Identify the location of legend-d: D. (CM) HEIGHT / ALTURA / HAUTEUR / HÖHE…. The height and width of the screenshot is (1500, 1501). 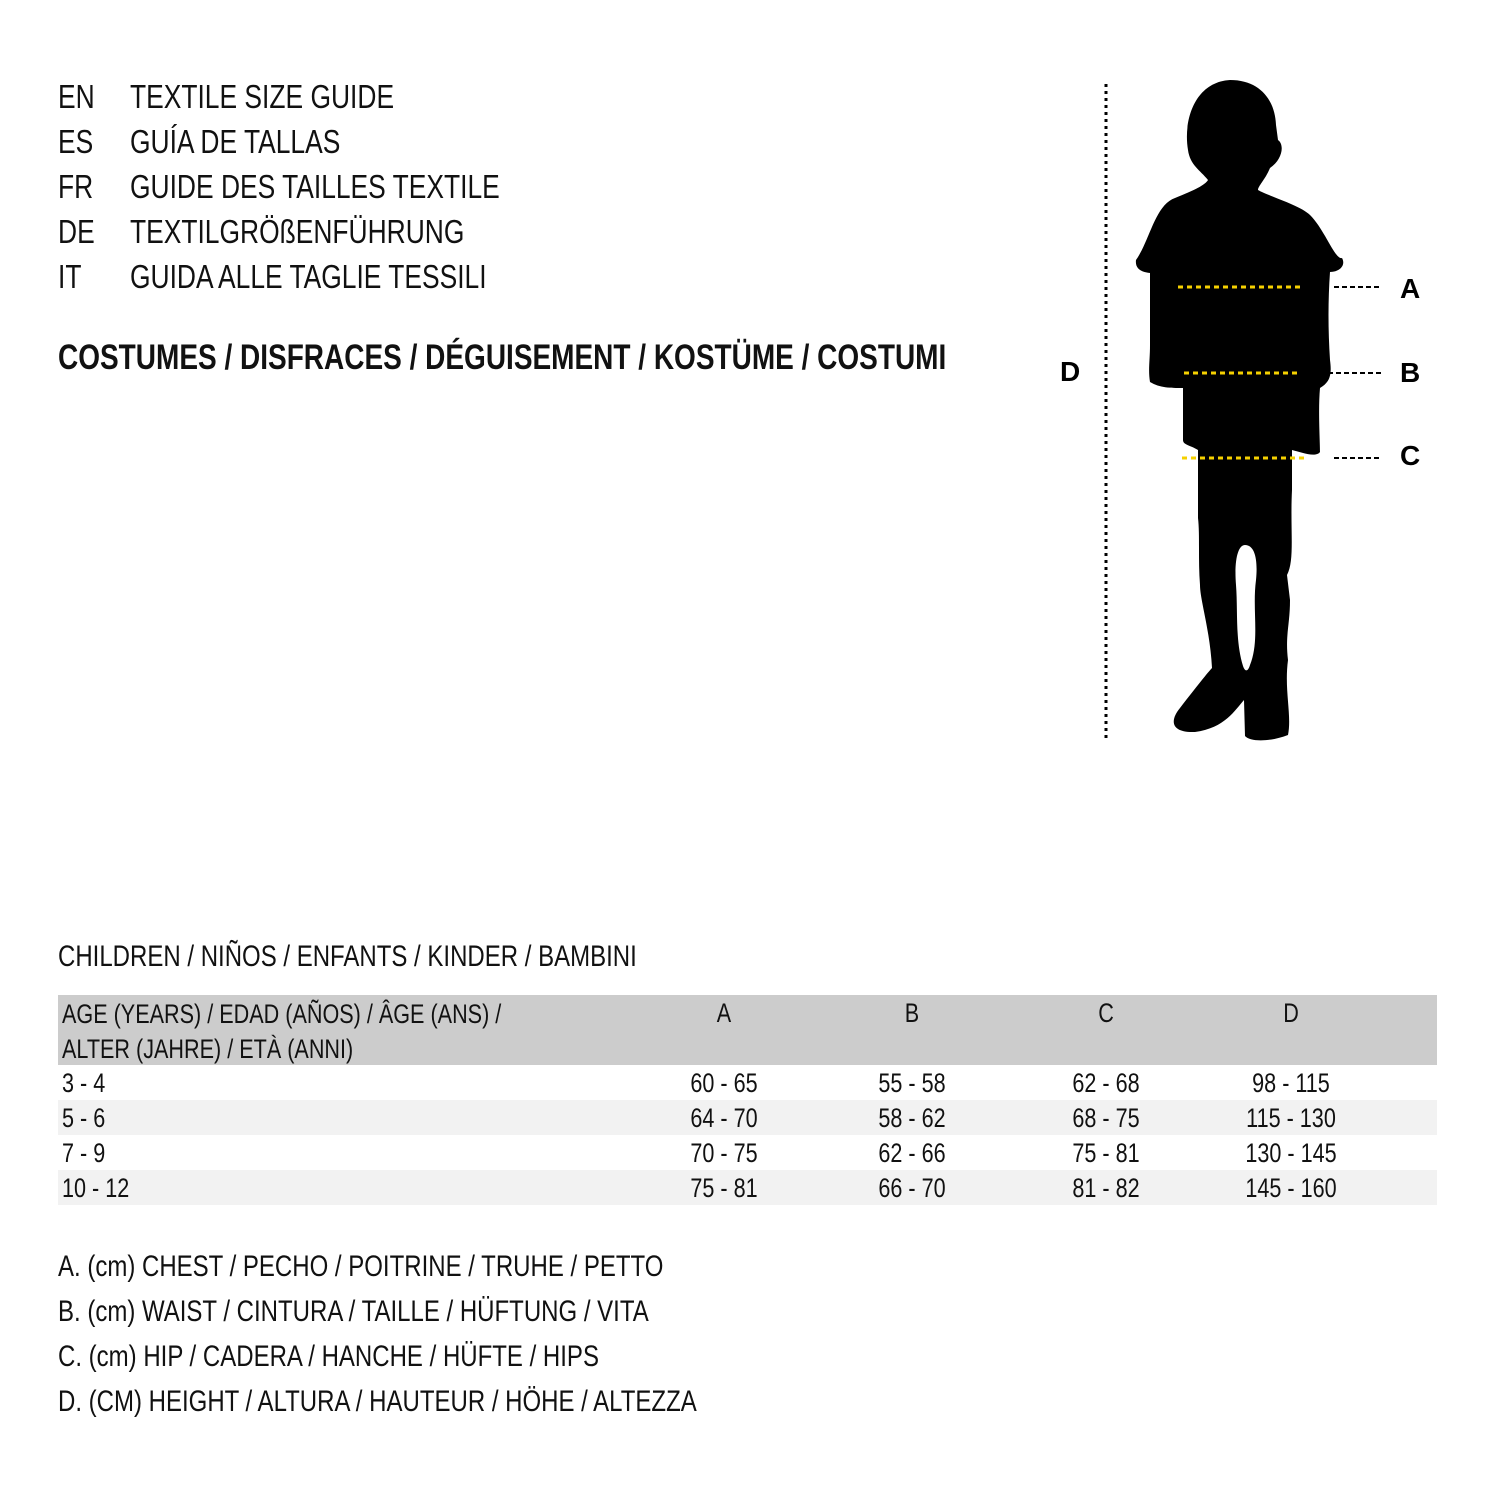
(377, 1401).